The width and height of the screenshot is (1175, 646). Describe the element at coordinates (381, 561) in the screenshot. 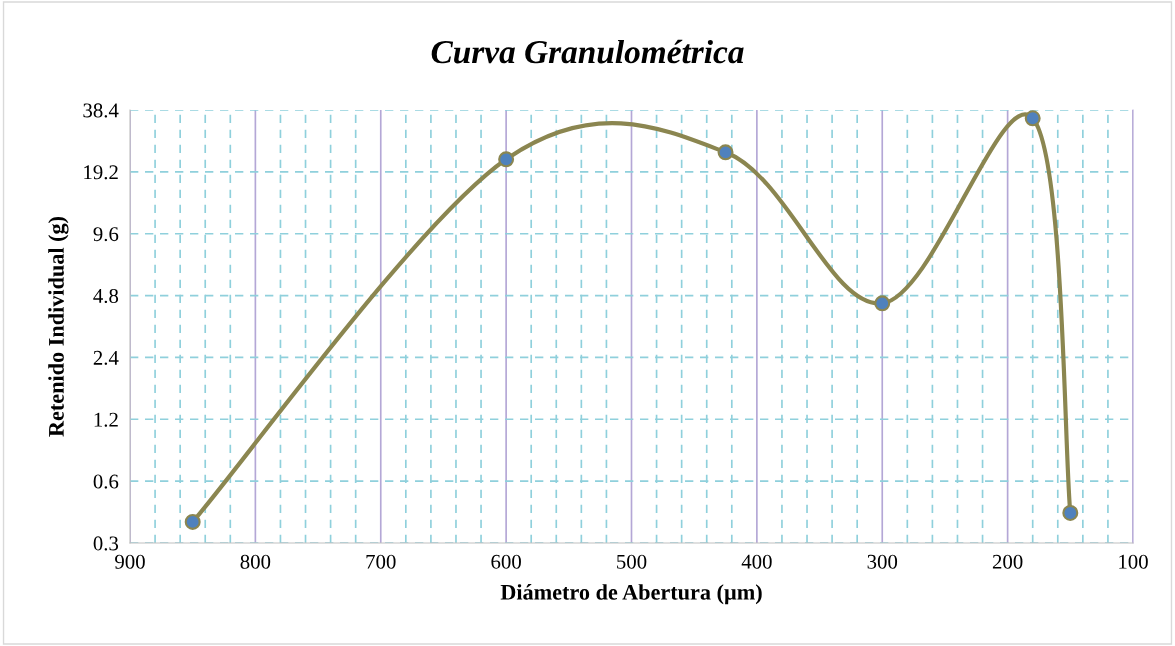

I see `x-tick-label: 700` at that location.